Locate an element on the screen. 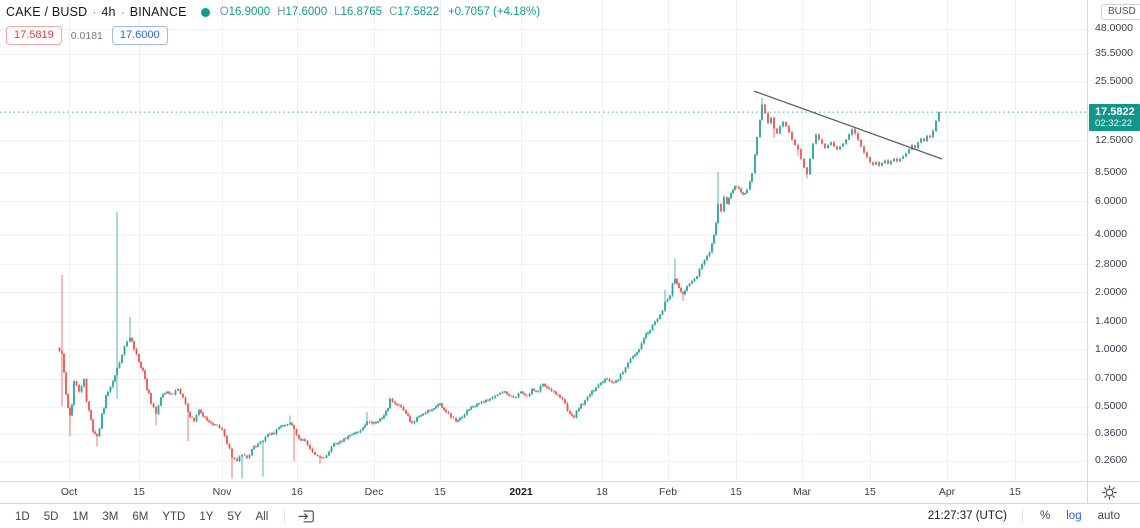 The height and width of the screenshot is (528, 1140). ohlc-l-value: L16.8765 is located at coordinates (358, 12).